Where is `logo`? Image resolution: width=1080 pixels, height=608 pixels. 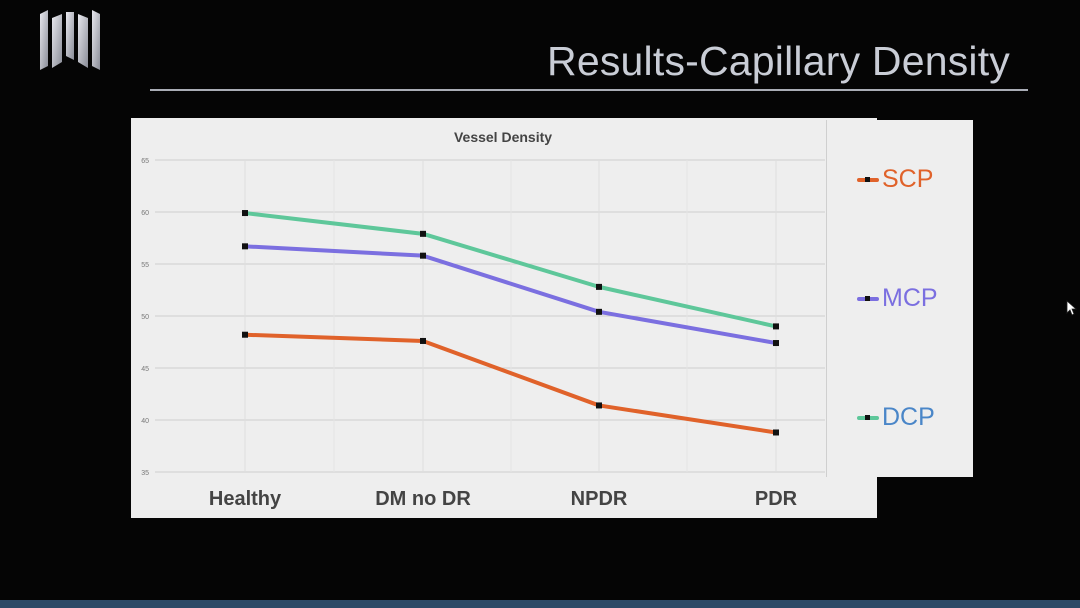 logo is located at coordinates (70, 40).